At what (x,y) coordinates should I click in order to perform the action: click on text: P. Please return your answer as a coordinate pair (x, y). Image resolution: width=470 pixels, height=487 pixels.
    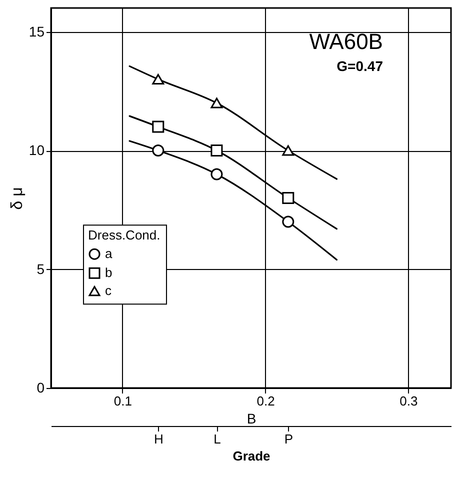
    Looking at the image, I should click on (288, 439).